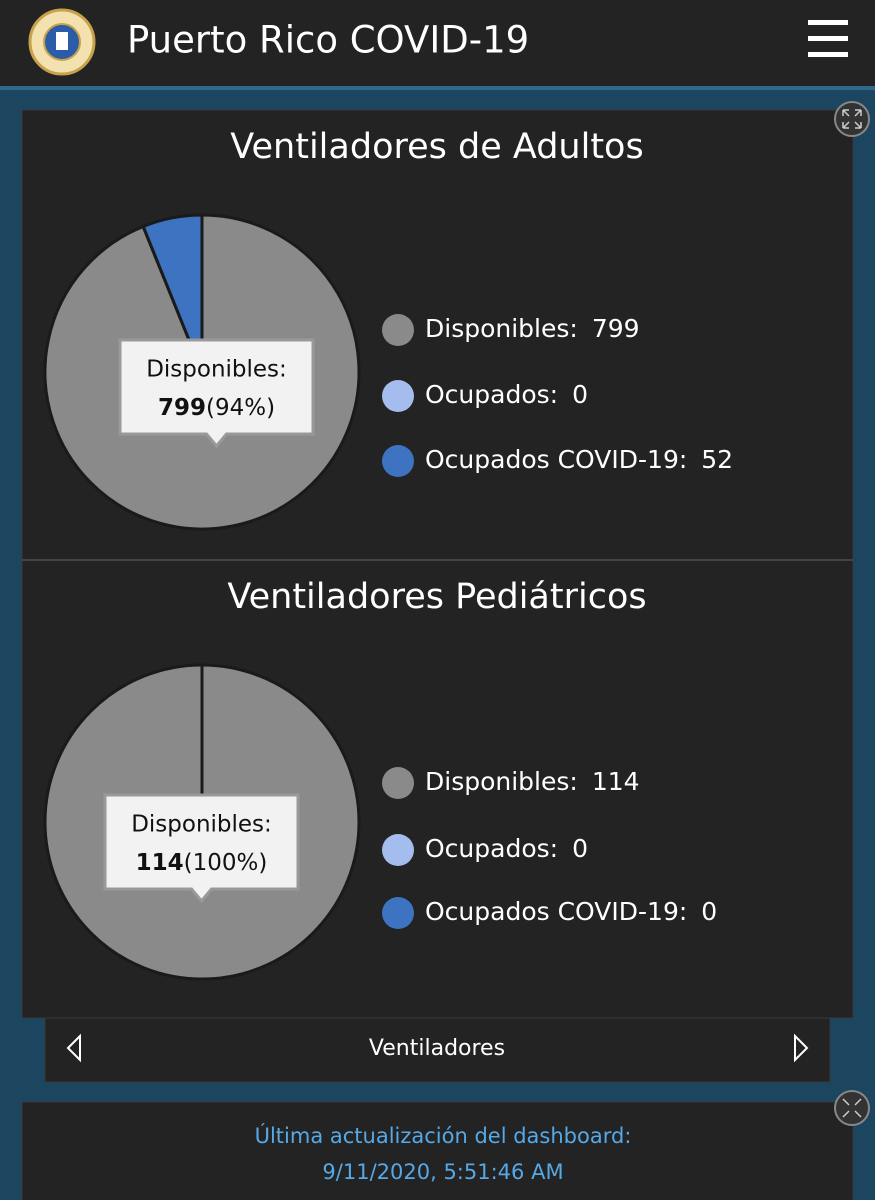 The image size is (875, 1200). Describe the element at coordinates (801, 1048) in the screenshot. I see `next-button` at that location.